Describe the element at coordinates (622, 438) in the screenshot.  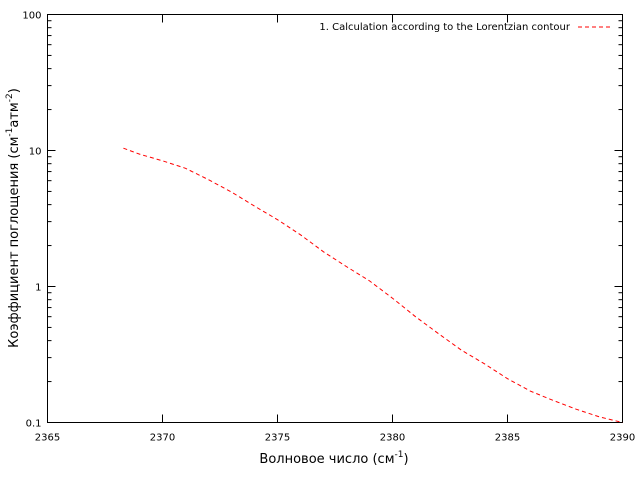
I see `x-tick-label: 2390` at that location.